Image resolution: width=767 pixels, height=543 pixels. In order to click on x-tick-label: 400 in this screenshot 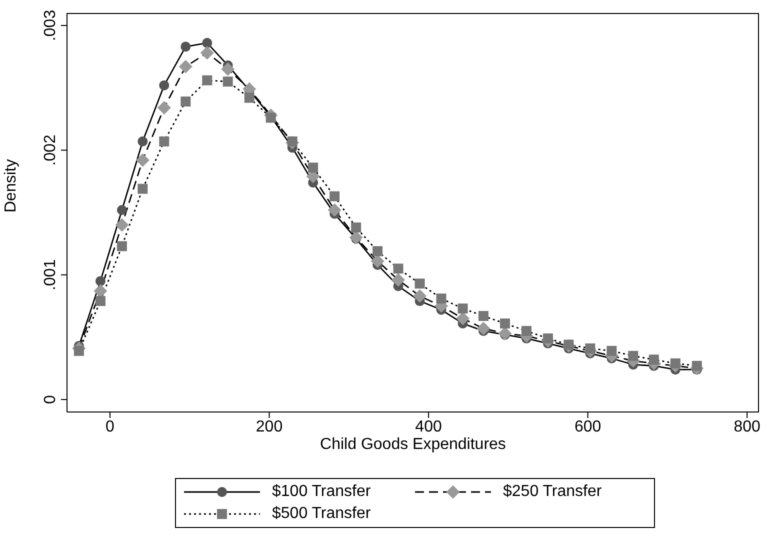, I will do `click(428, 427)`.